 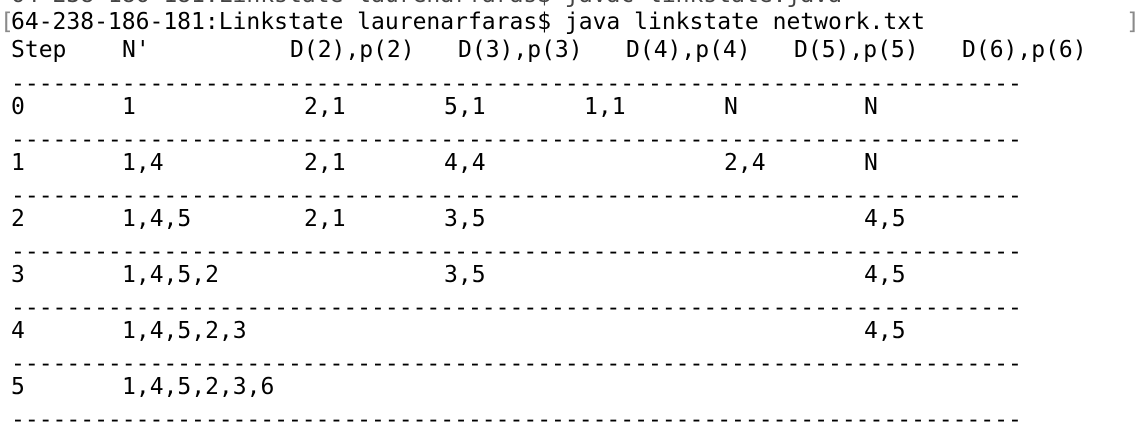 What do you see at coordinates (129, 107) in the screenshot?
I see `row-nprime: 1` at bounding box center [129, 107].